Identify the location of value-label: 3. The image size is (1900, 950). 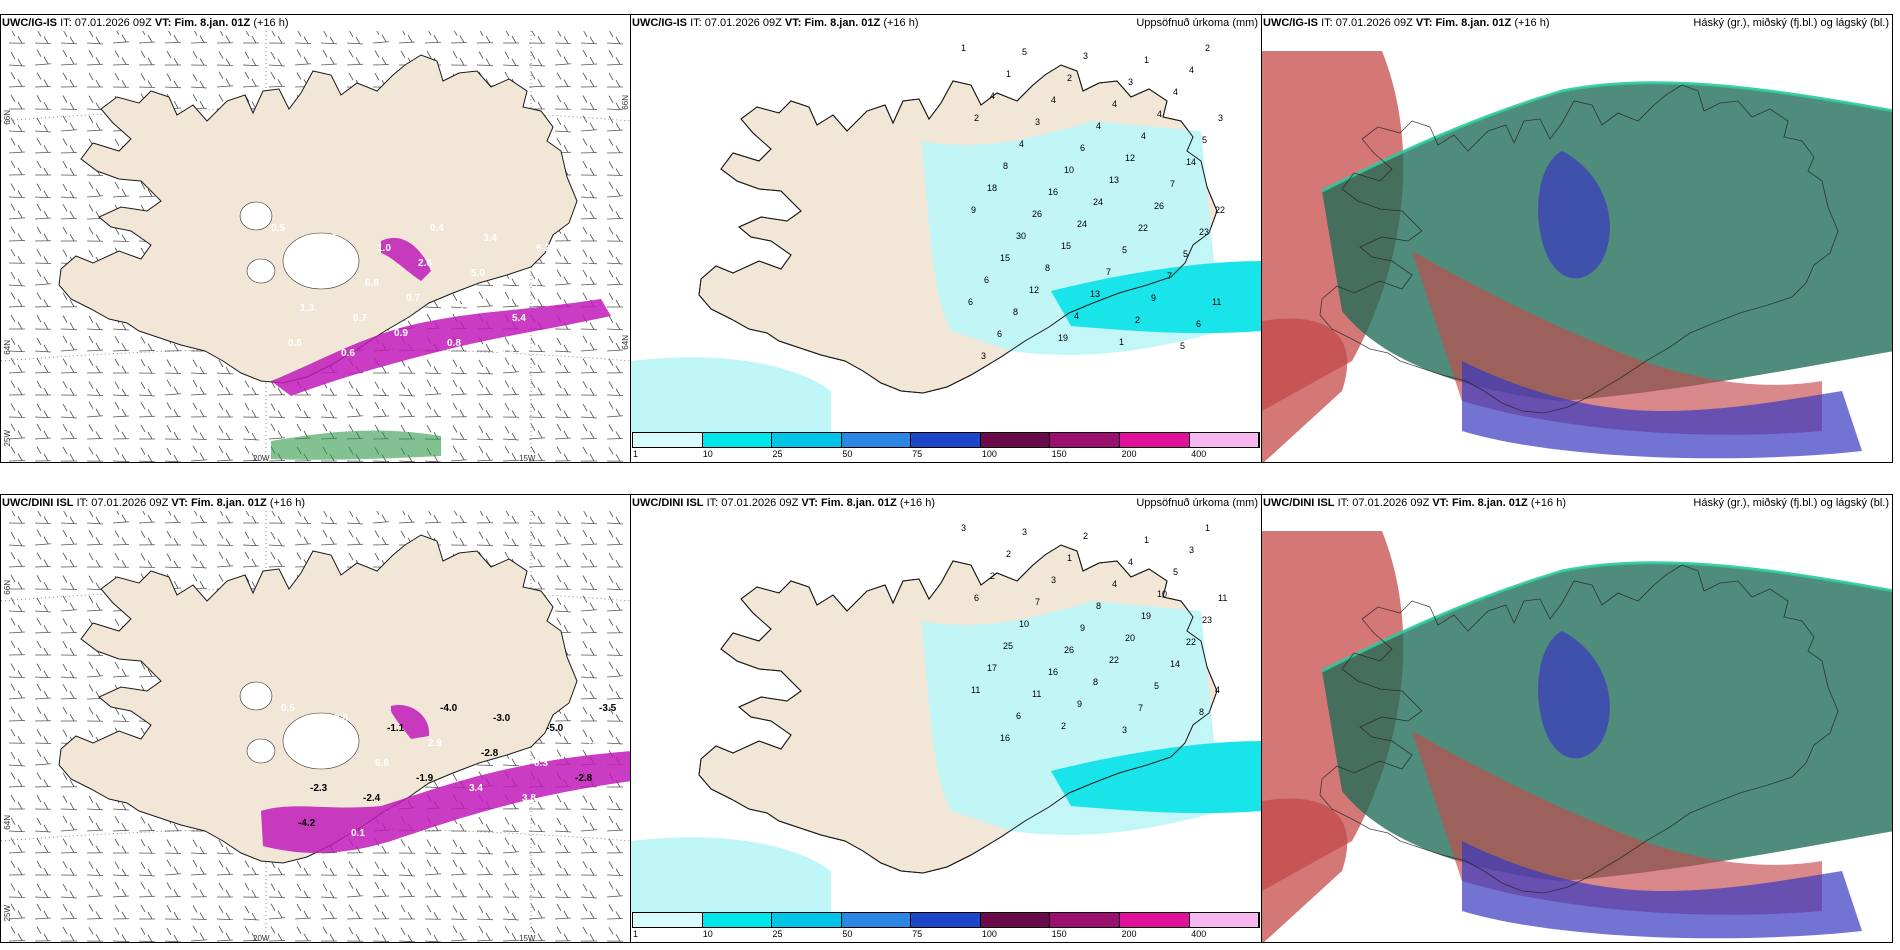
(1191, 550).